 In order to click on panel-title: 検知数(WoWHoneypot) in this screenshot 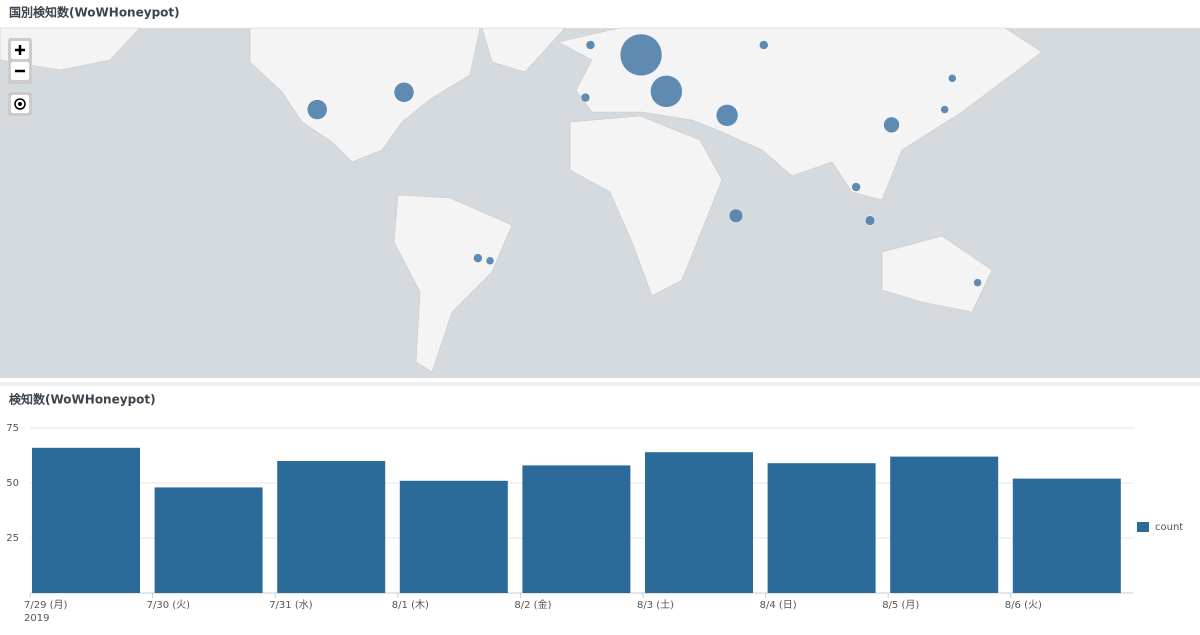, I will do `click(82, 399)`.